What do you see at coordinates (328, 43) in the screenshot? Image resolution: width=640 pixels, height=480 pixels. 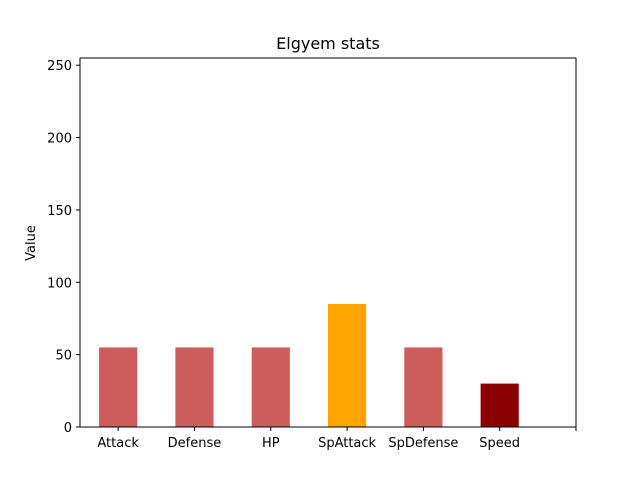 I see `chart-title: Elgyem stats` at bounding box center [328, 43].